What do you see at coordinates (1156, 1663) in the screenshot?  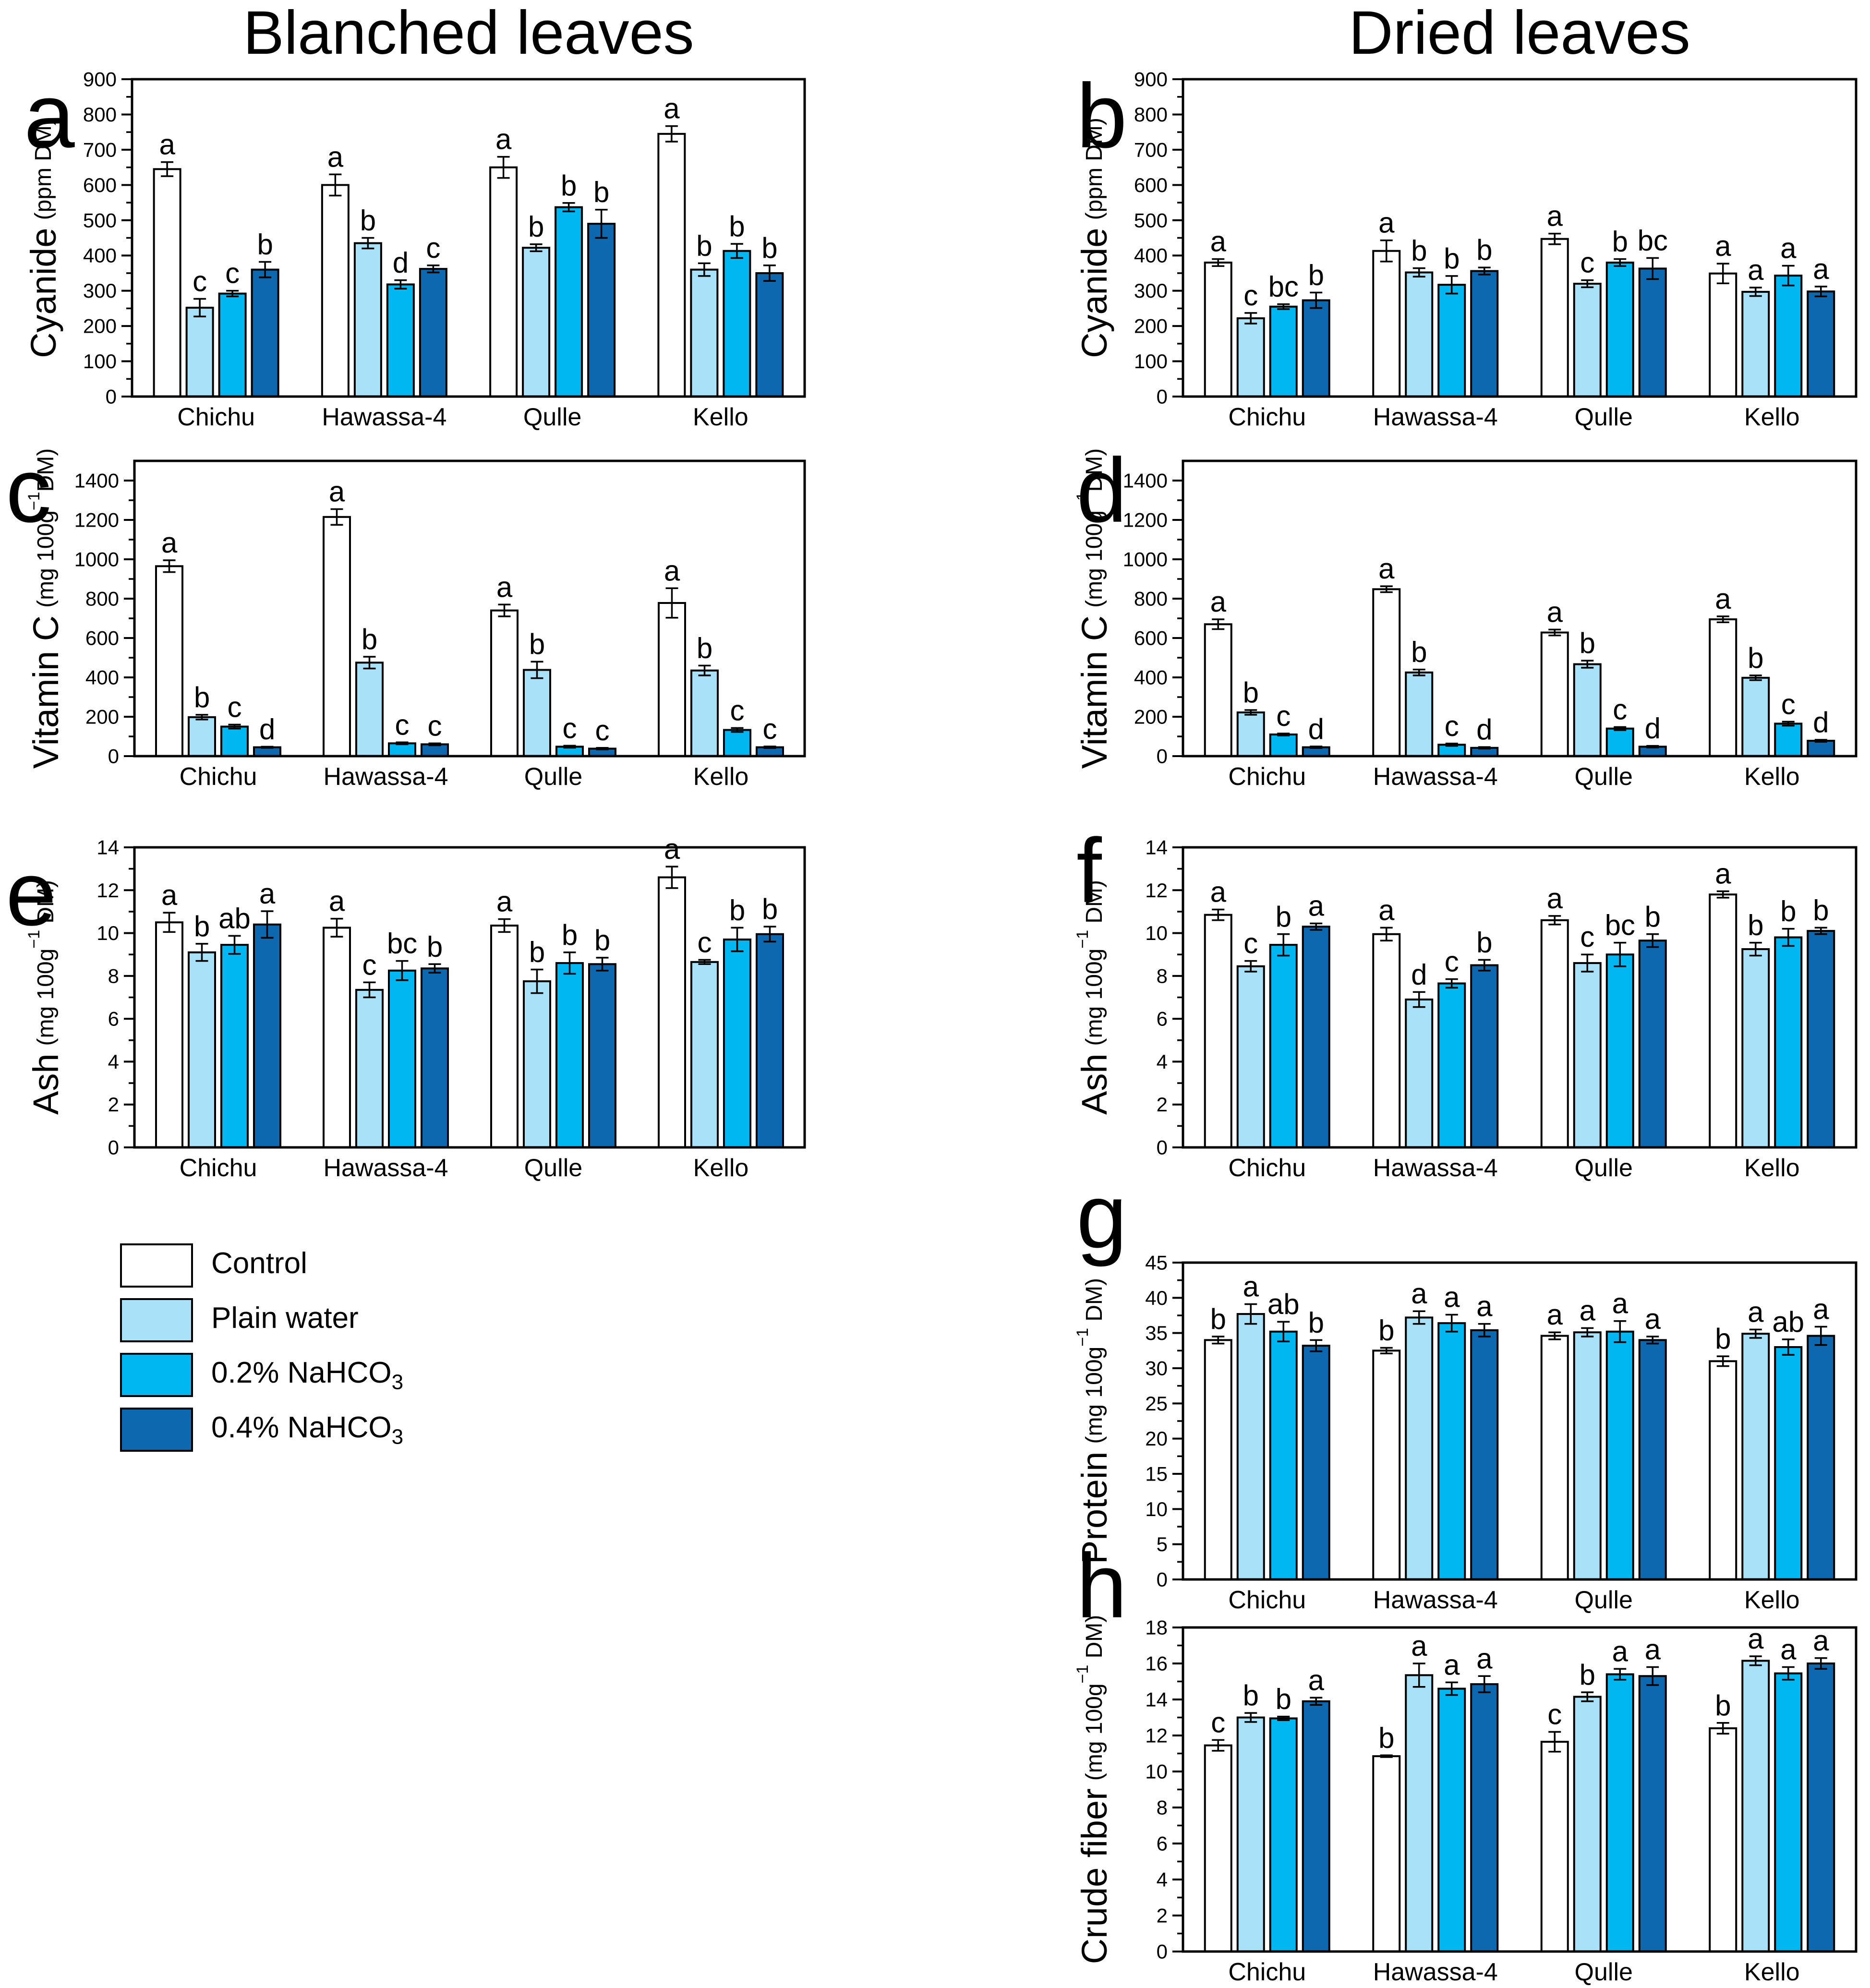 I see `y-tick-label: 16` at bounding box center [1156, 1663].